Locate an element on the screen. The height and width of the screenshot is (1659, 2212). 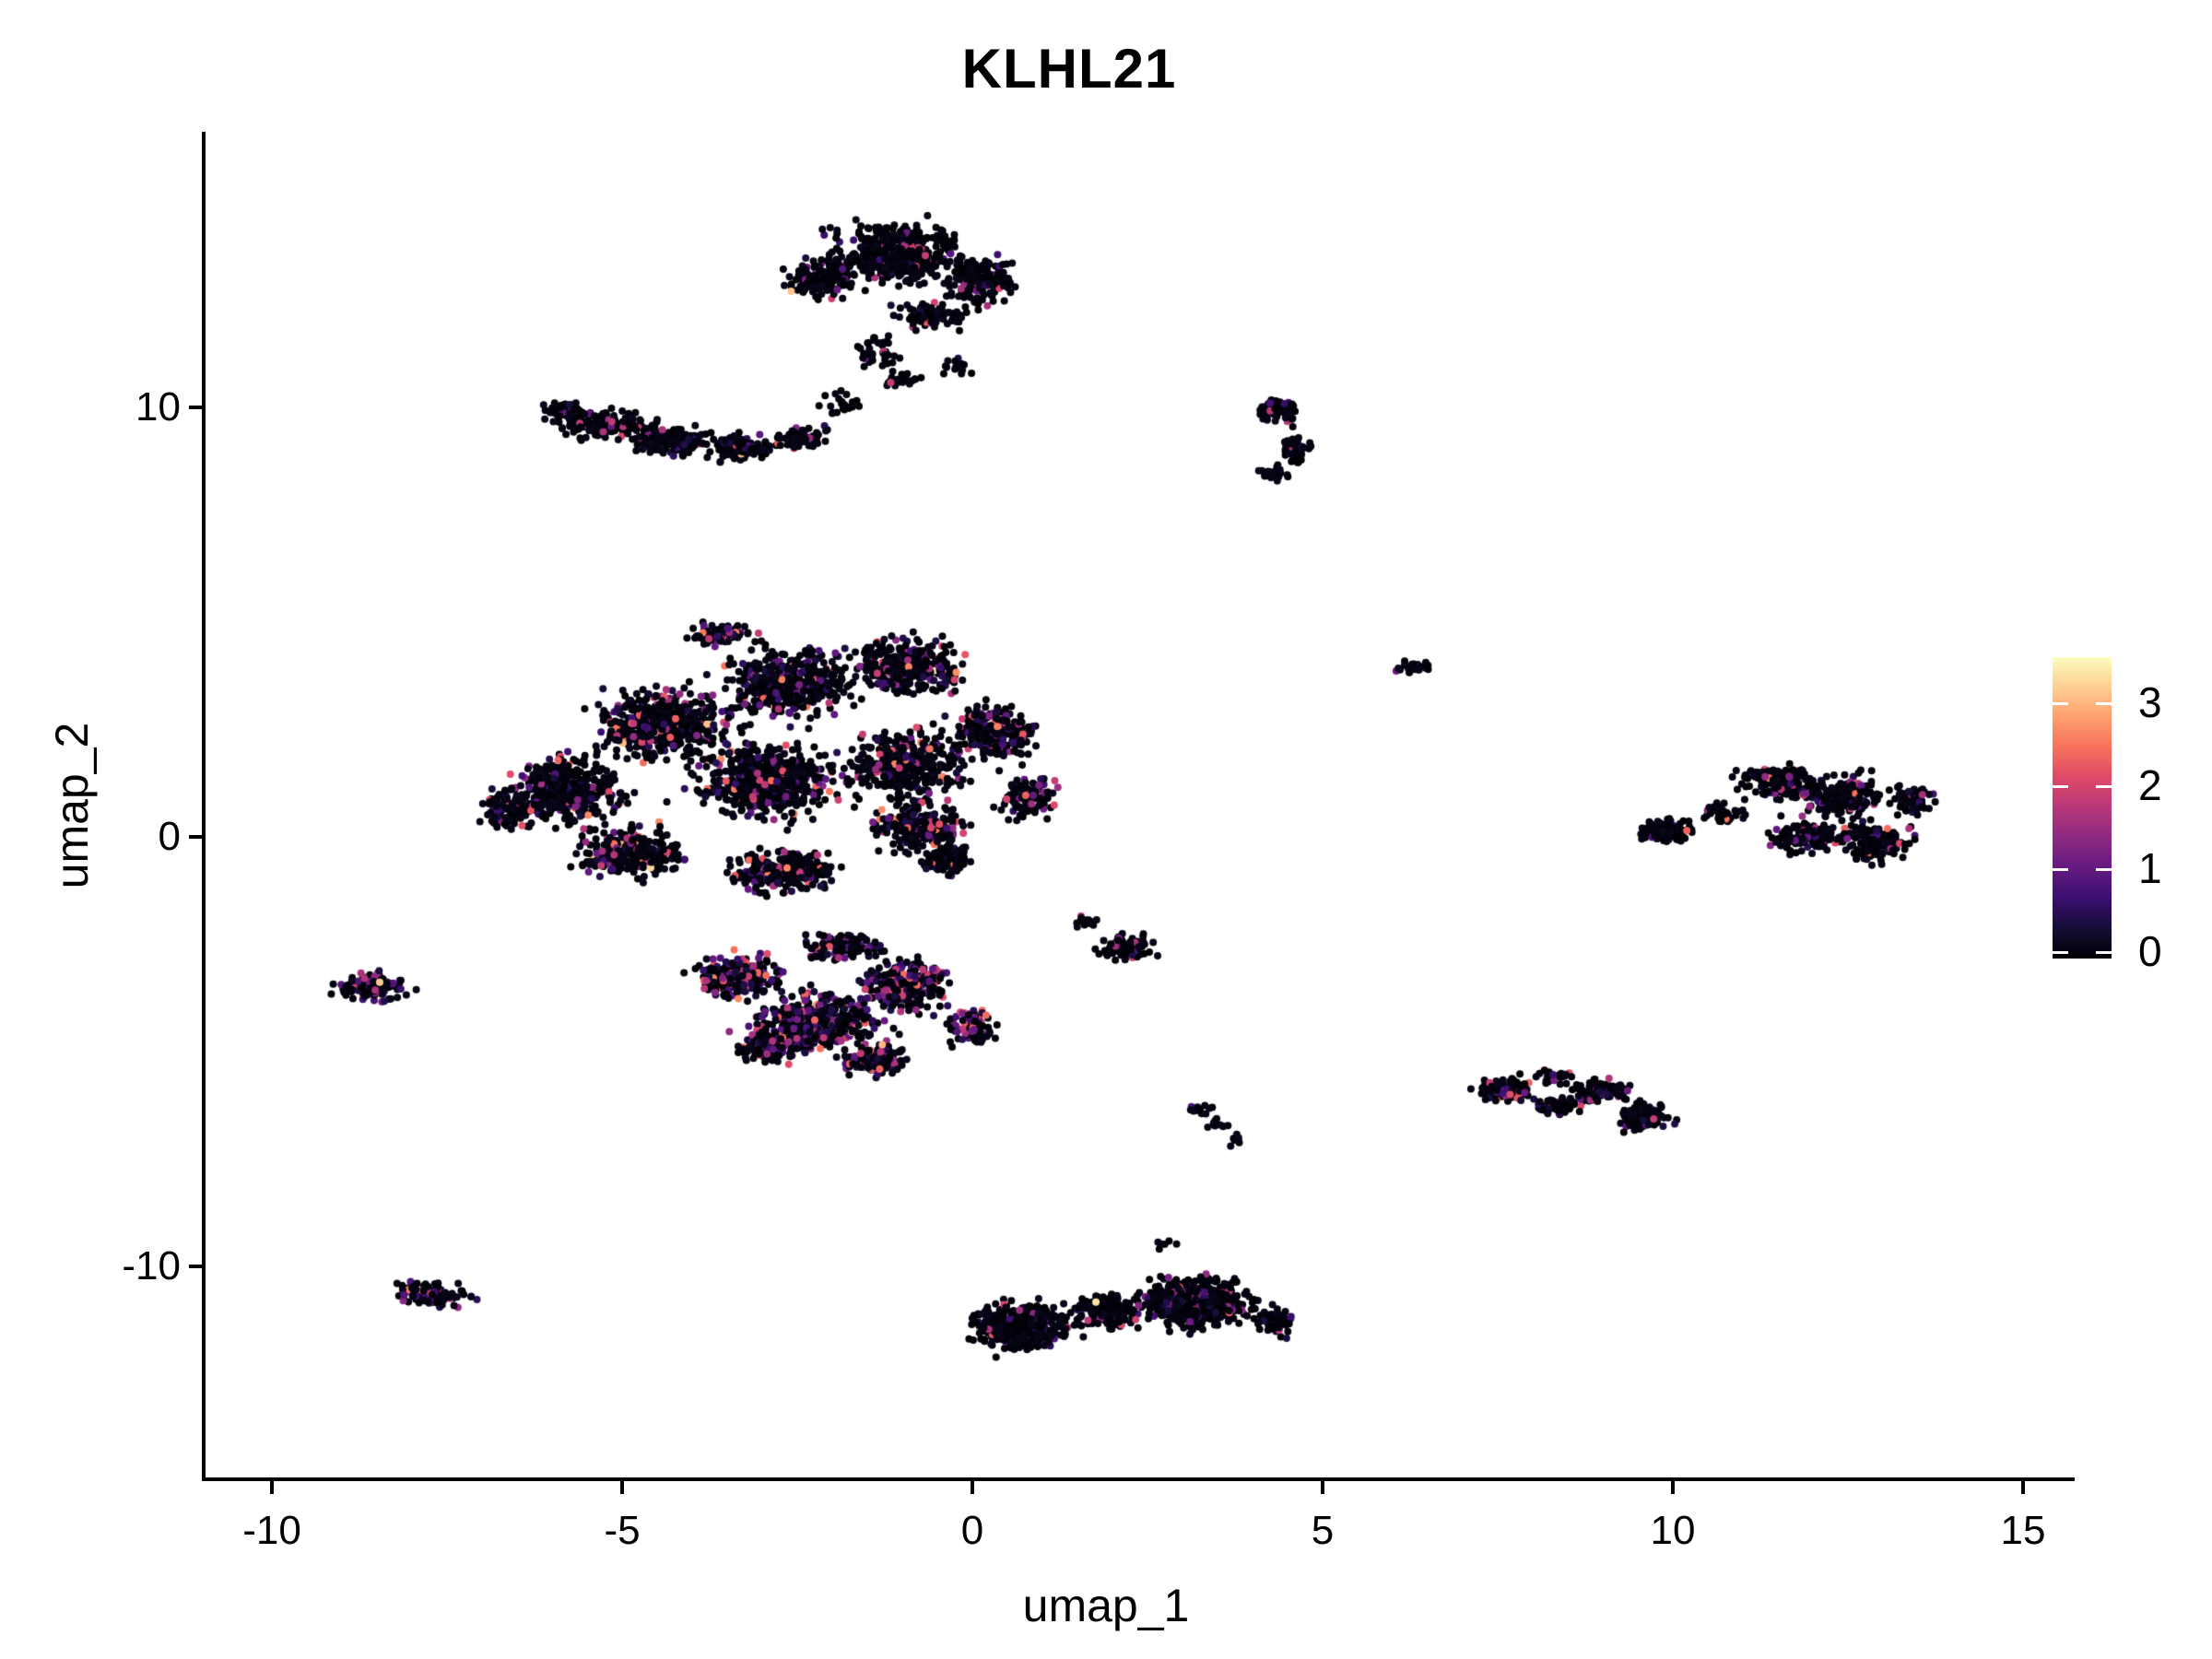
y-tick-label: 10 is located at coordinates (158, 406).